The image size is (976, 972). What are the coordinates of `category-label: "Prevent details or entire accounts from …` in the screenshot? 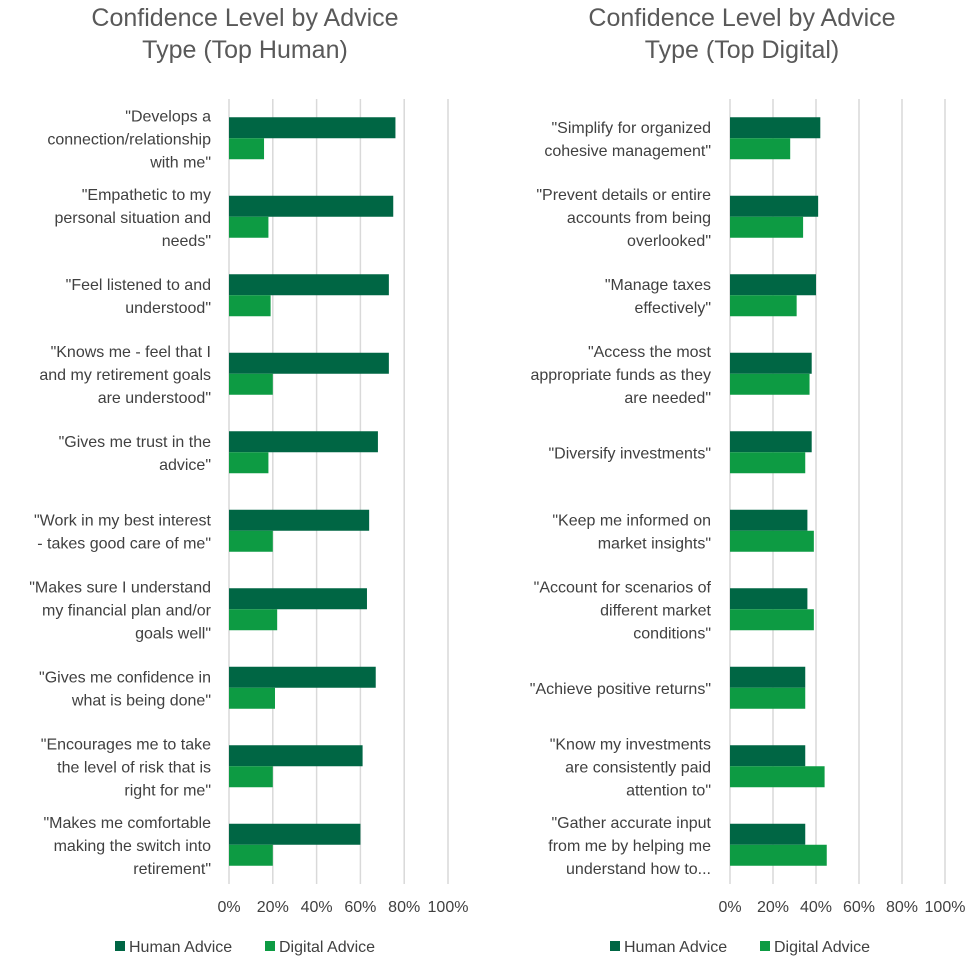 It's located at (623, 218).